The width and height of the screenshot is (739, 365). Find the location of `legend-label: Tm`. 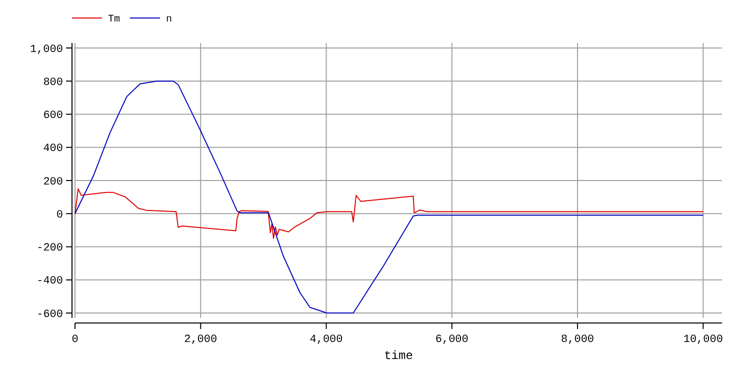

legend-label: Tm is located at coordinates (114, 20).